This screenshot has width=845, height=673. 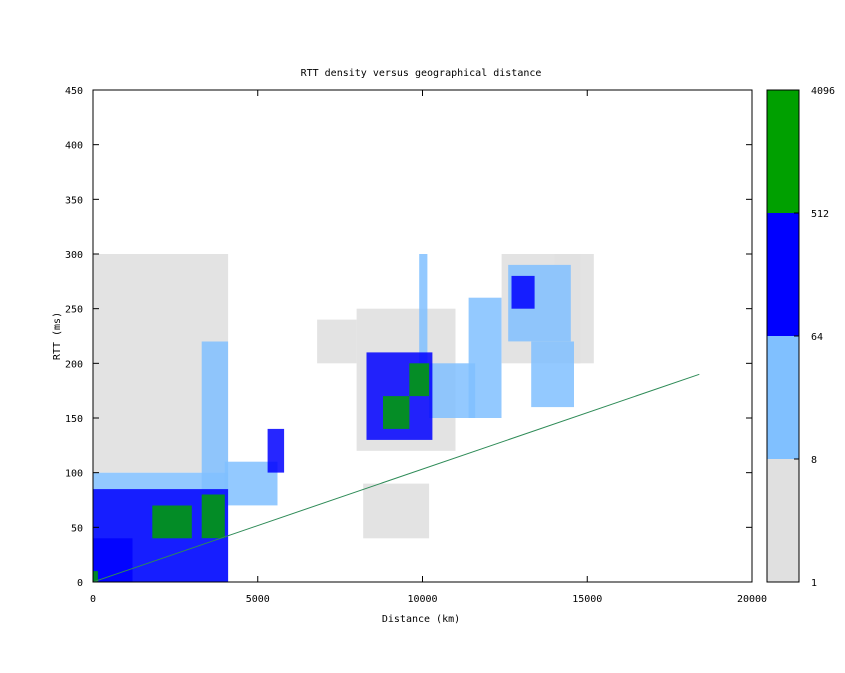 What do you see at coordinates (93, 599) in the screenshot?
I see `x-tick-label: 0` at bounding box center [93, 599].